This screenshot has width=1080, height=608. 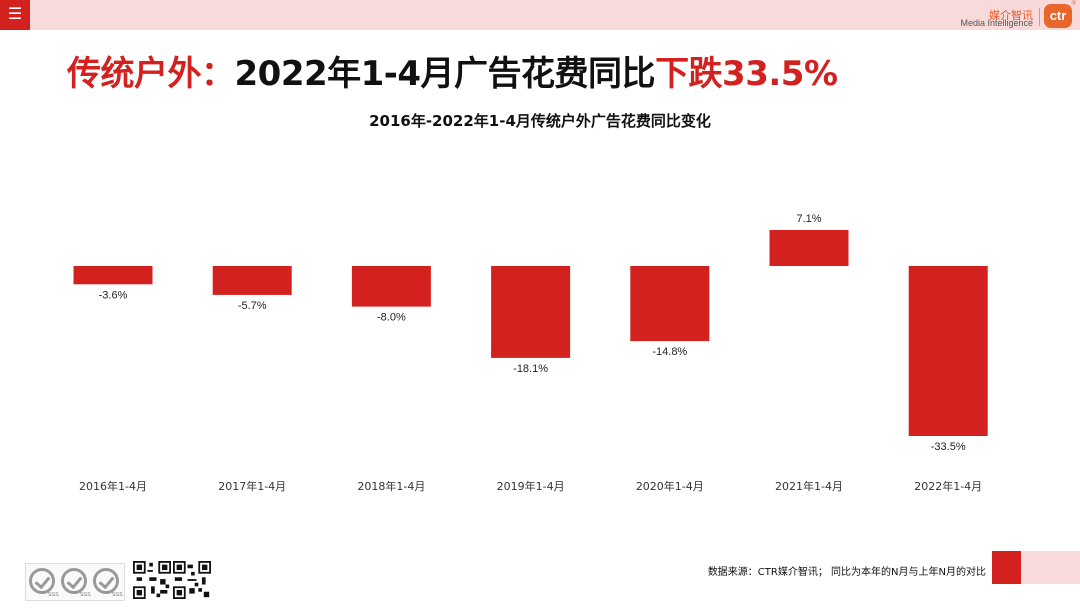 I want to click on footer-red-block, so click(x=1006, y=567).